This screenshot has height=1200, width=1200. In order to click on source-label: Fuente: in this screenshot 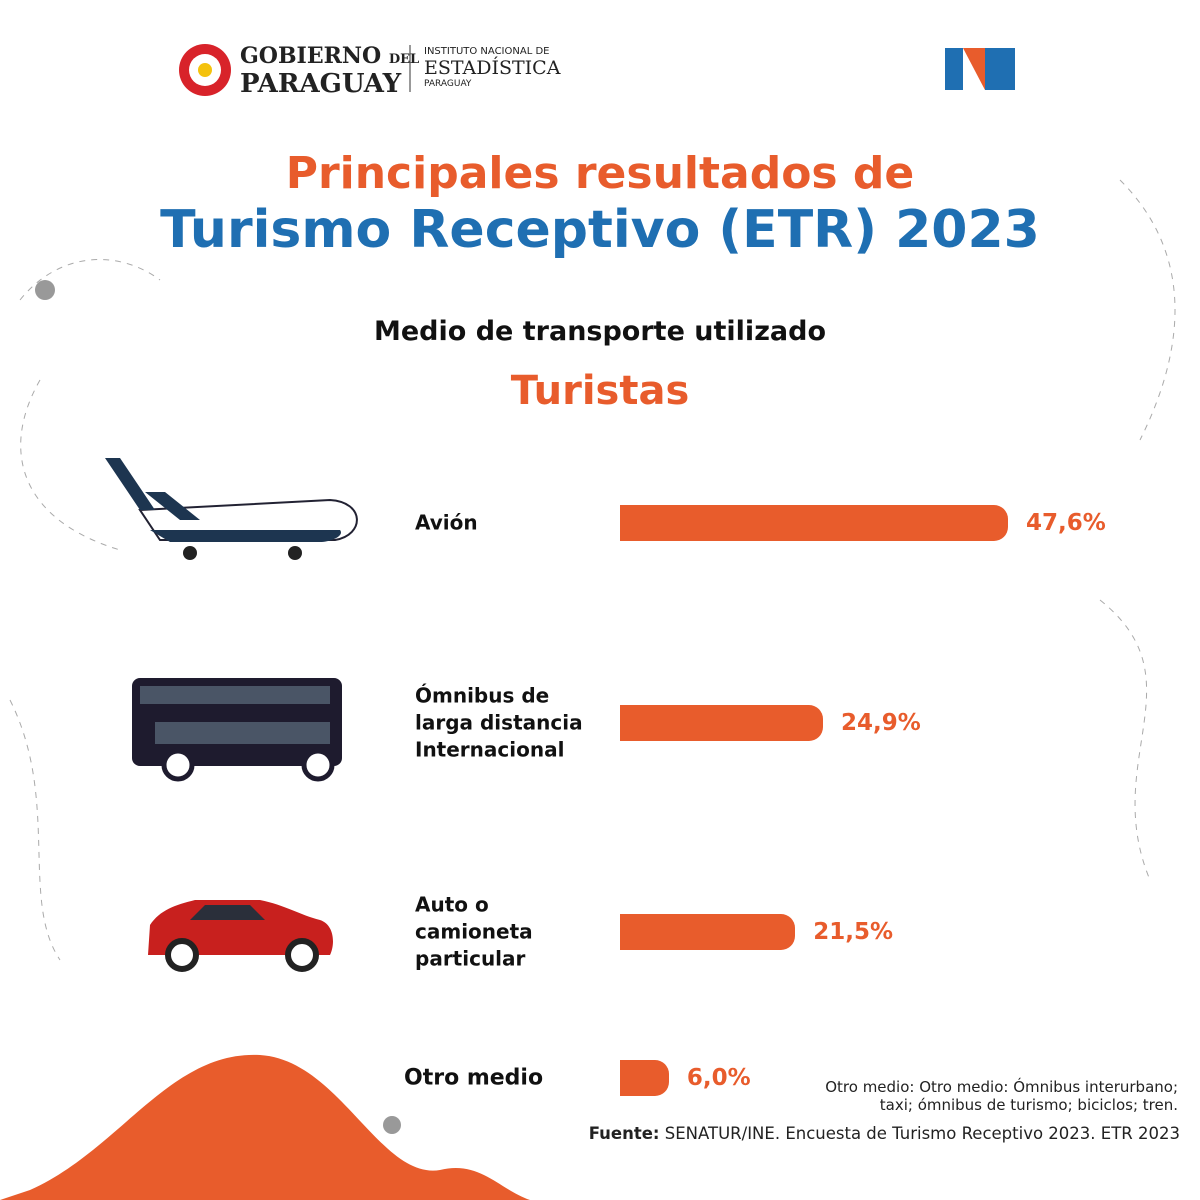, I will do `click(624, 1133)`.